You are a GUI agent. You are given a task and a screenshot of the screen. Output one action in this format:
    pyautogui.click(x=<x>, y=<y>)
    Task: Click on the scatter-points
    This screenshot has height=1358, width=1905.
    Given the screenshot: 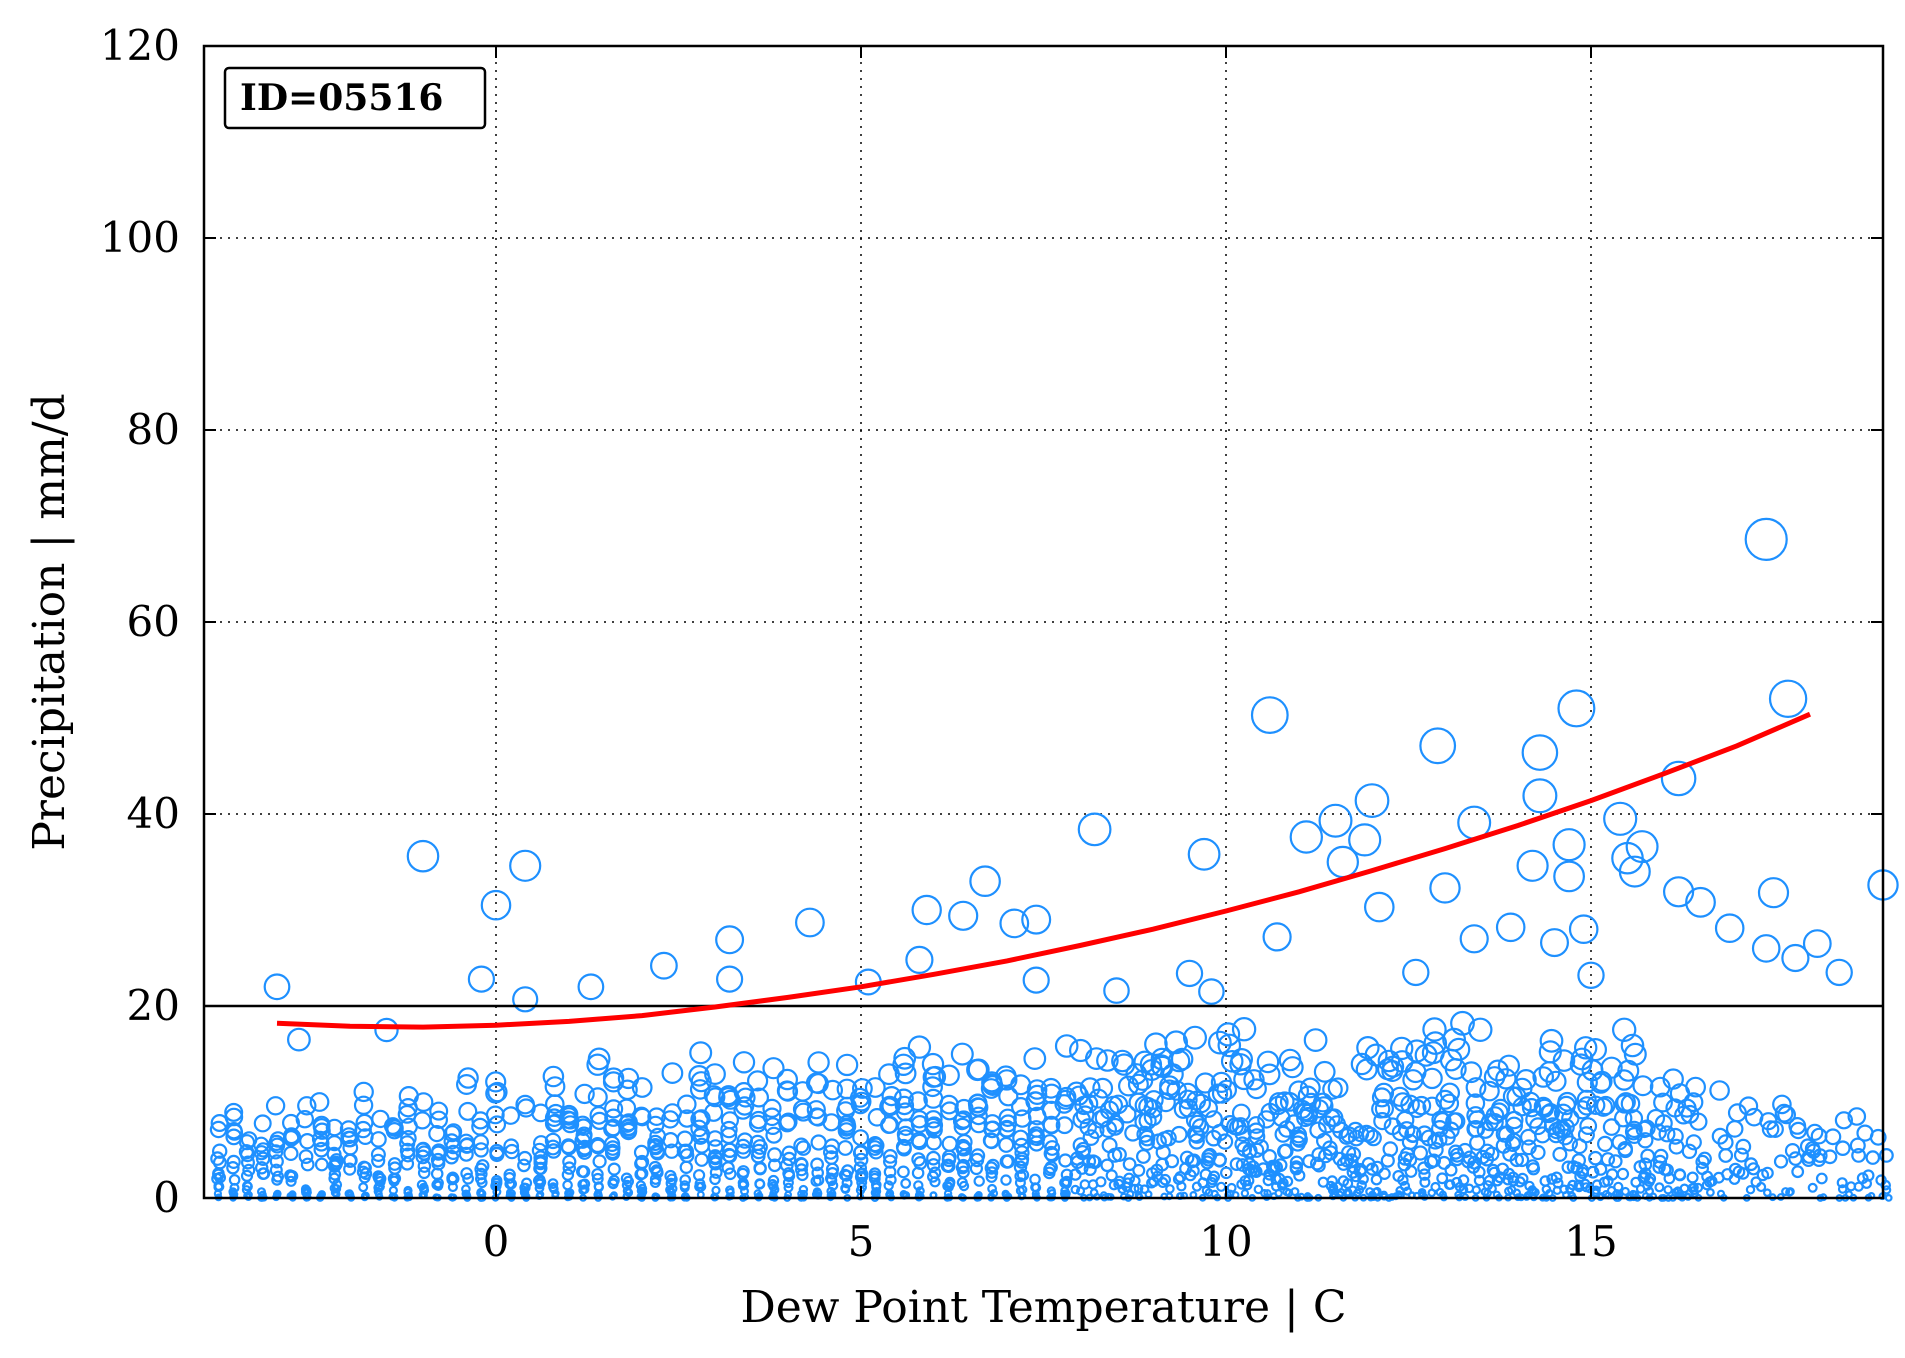 What is the action you would take?
    pyautogui.click(x=1051, y=1106)
    